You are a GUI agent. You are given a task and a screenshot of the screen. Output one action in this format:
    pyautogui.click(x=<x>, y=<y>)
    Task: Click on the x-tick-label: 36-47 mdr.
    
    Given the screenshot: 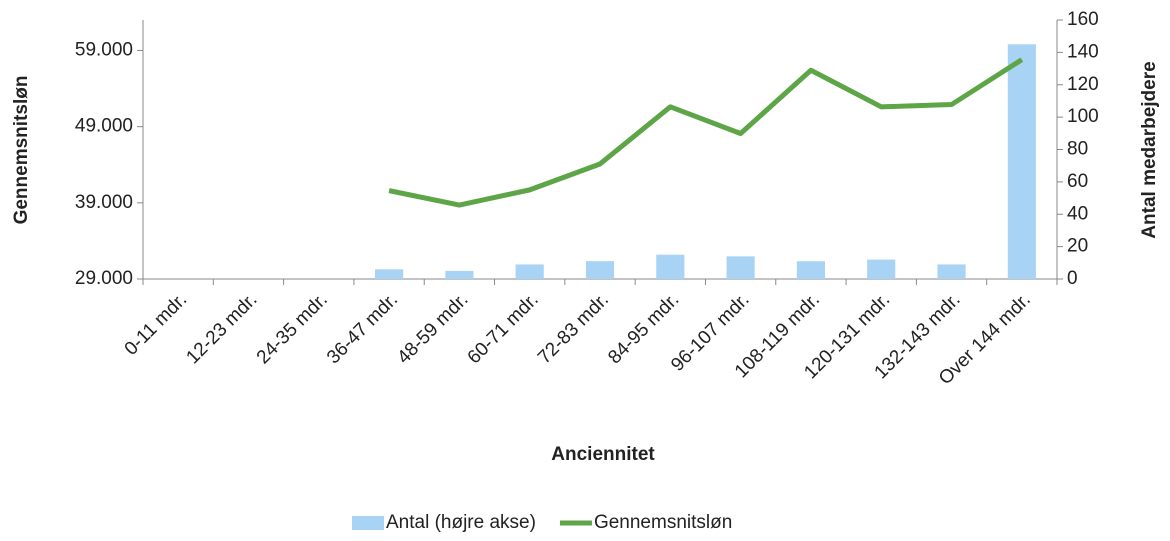 What is the action you would take?
    pyautogui.click(x=362, y=328)
    